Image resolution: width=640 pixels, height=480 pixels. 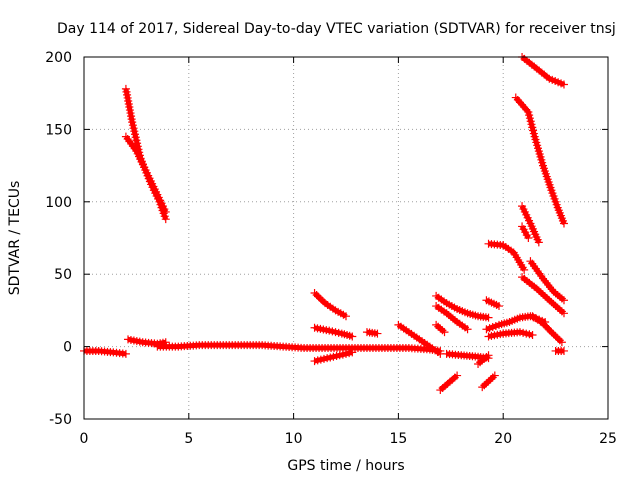 I want to click on x-tick-label: 5, so click(x=188, y=439).